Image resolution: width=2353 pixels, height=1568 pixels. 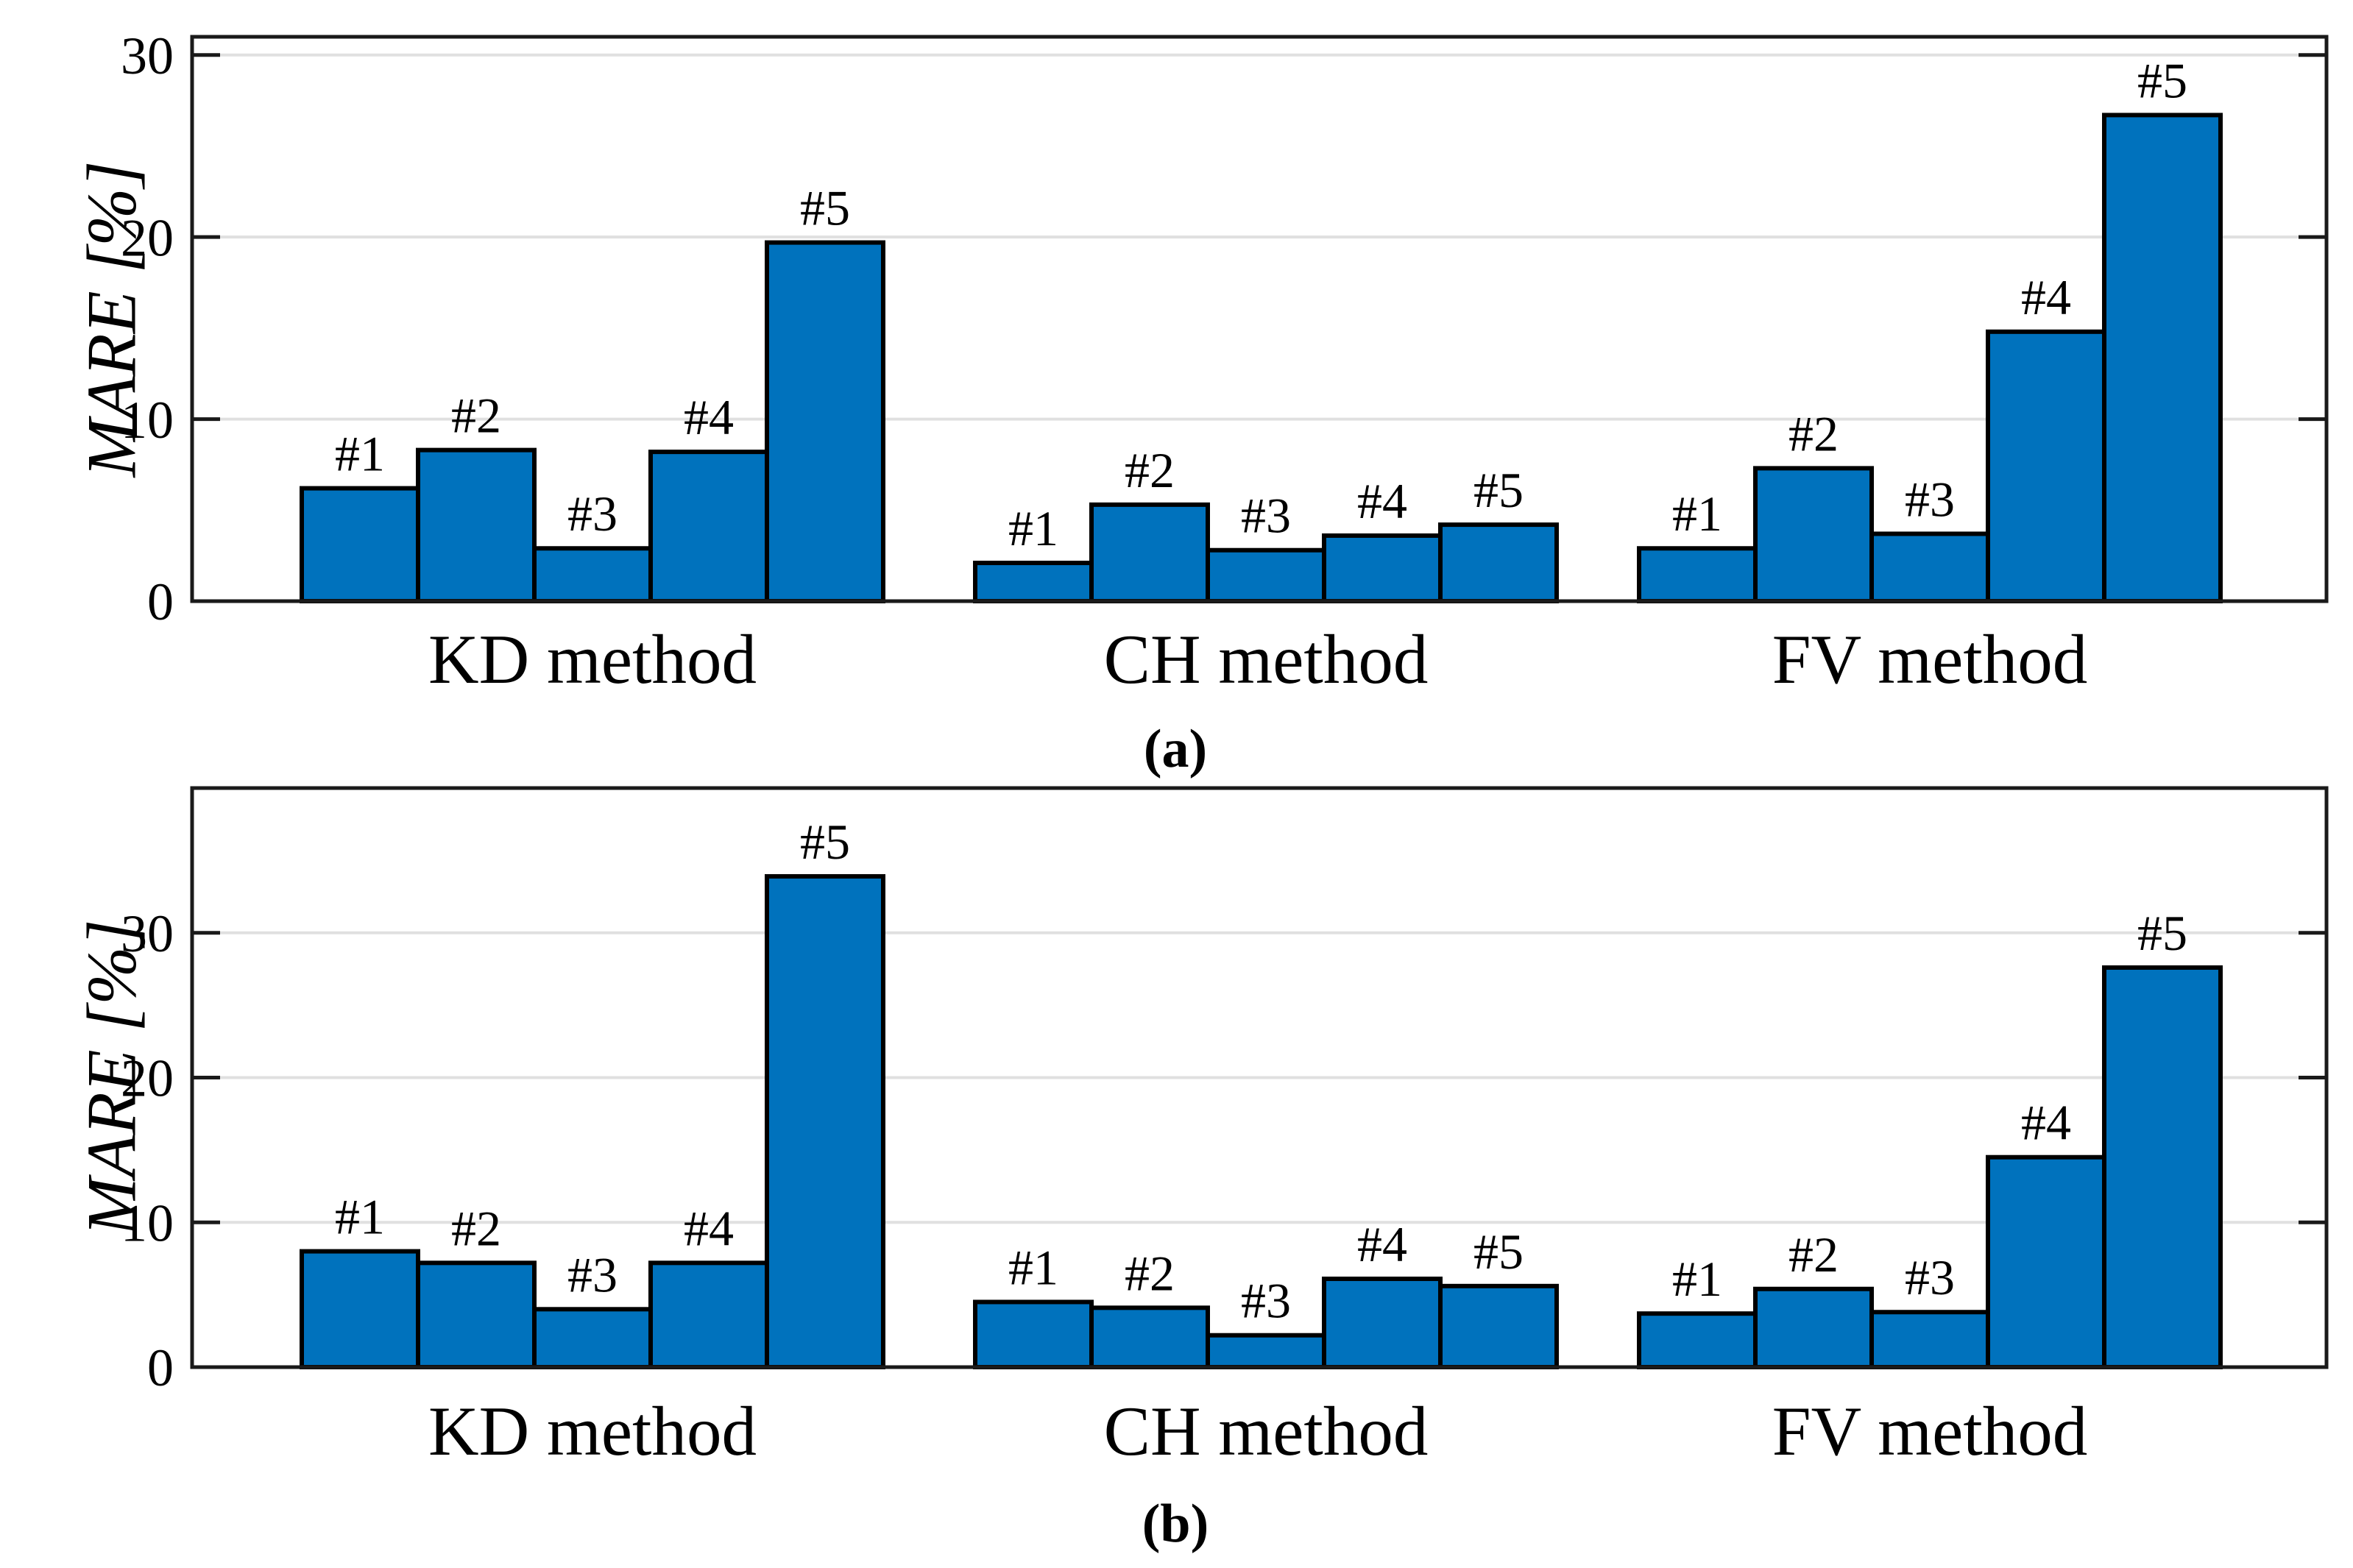 I want to click on panel-label-b: (b), so click(x=1175, y=1524).